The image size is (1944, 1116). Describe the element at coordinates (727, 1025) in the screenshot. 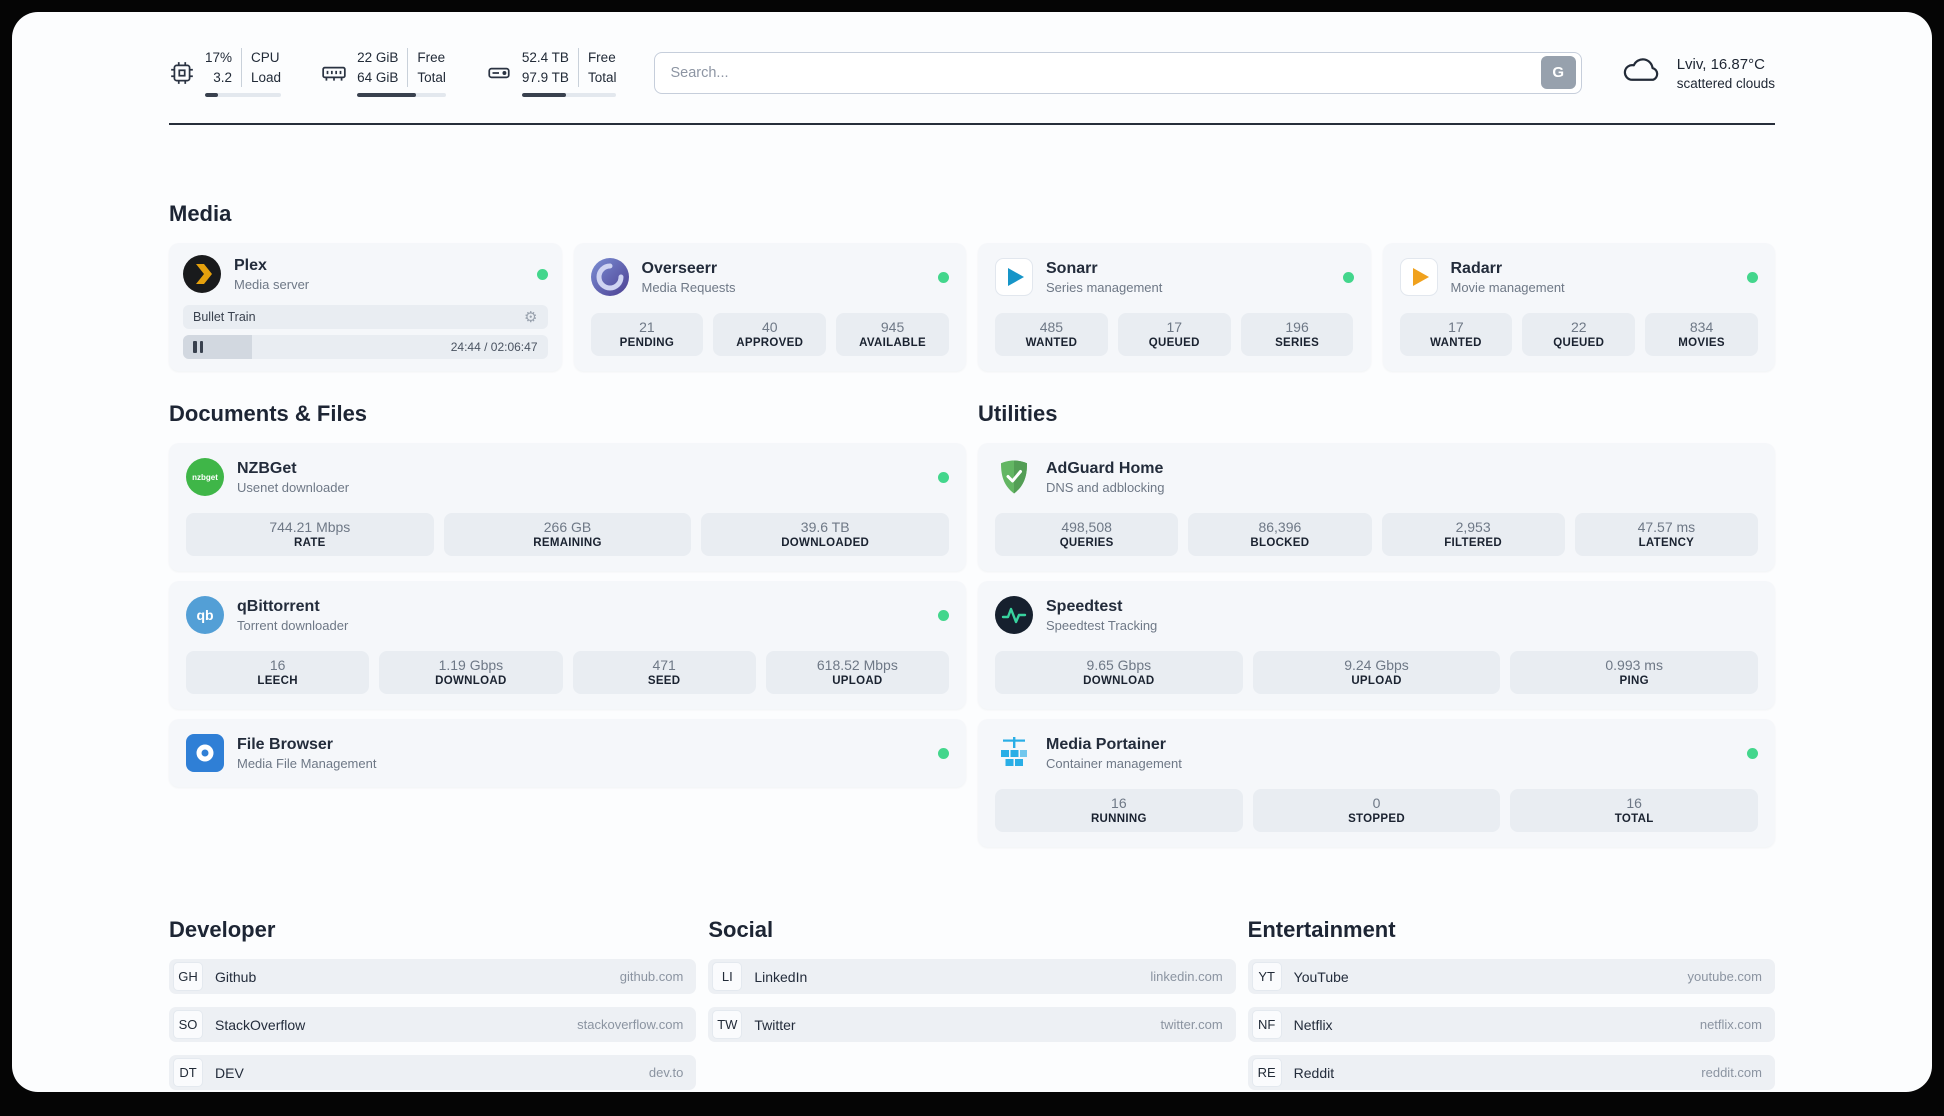

I see `bookmark-badge: TW` at that location.